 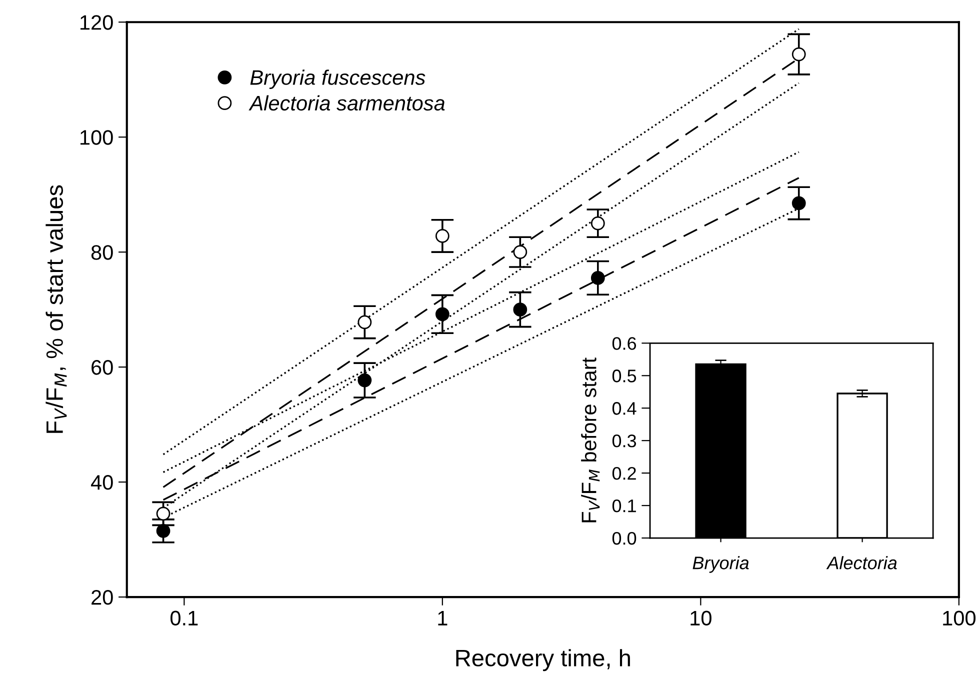 I want to click on y-tick-label: 0.5, so click(x=624, y=376).